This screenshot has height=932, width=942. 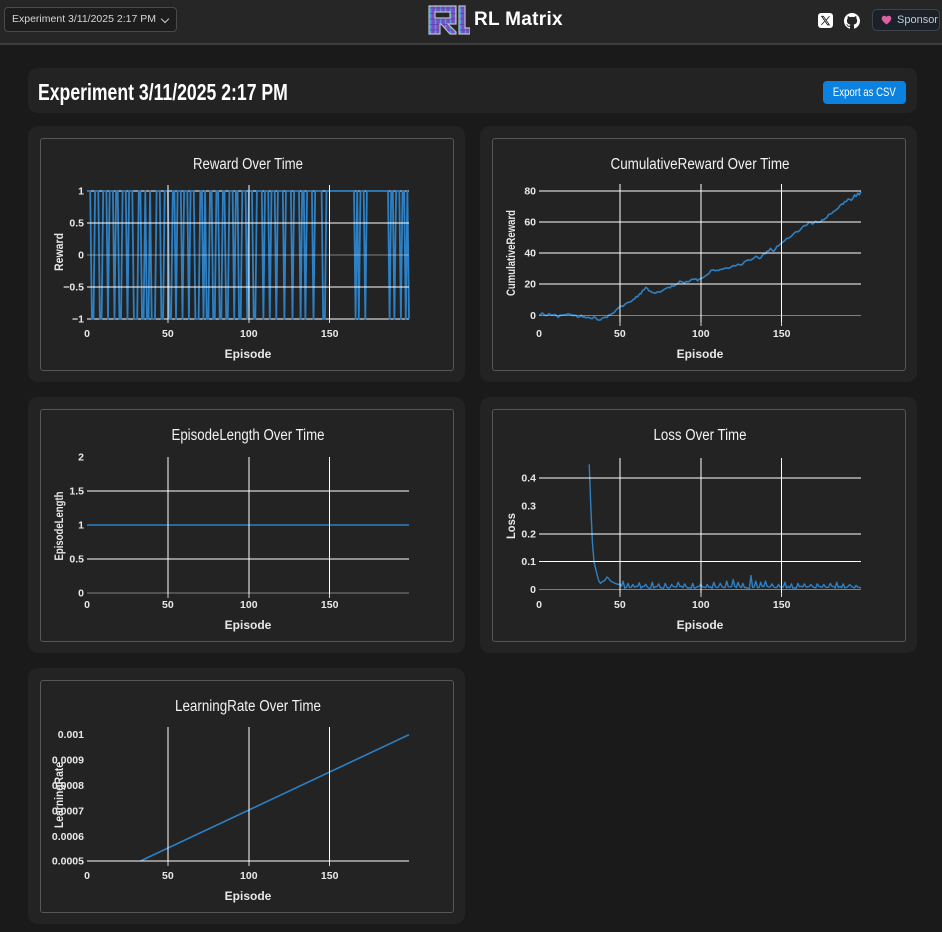 I want to click on svg-text: LearningRate Over Time, so click(x=248, y=706).